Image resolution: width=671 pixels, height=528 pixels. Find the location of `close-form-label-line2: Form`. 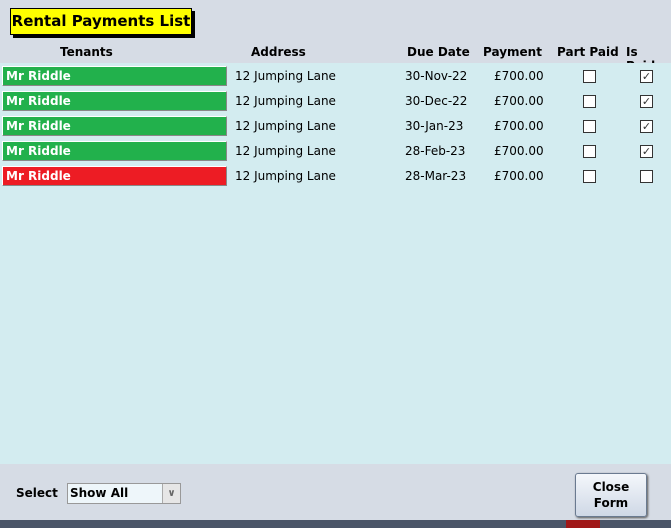

close-form-label-line2: Form is located at coordinates (611, 503).